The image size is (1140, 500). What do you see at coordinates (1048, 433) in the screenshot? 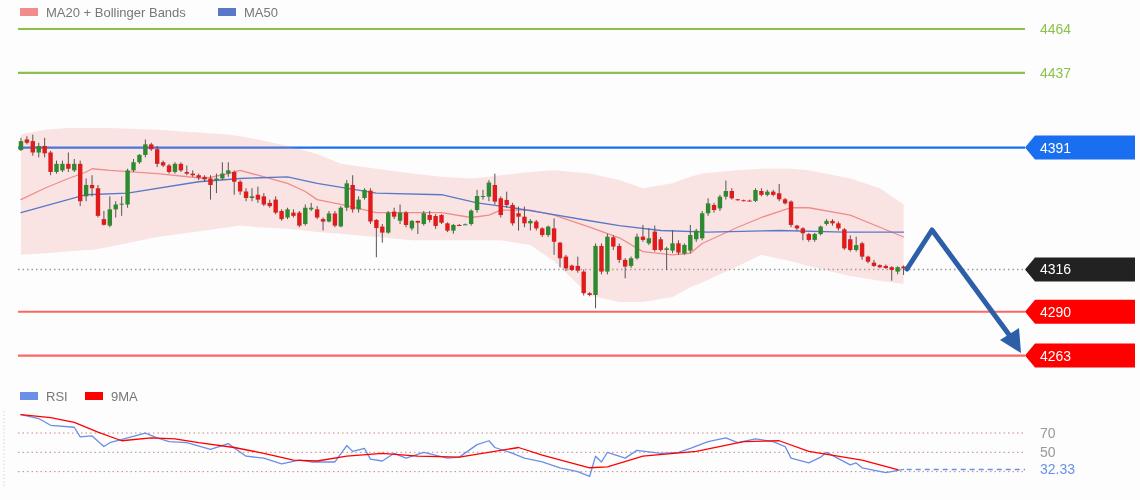
I see `y-tick-label: 70` at bounding box center [1048, 433].